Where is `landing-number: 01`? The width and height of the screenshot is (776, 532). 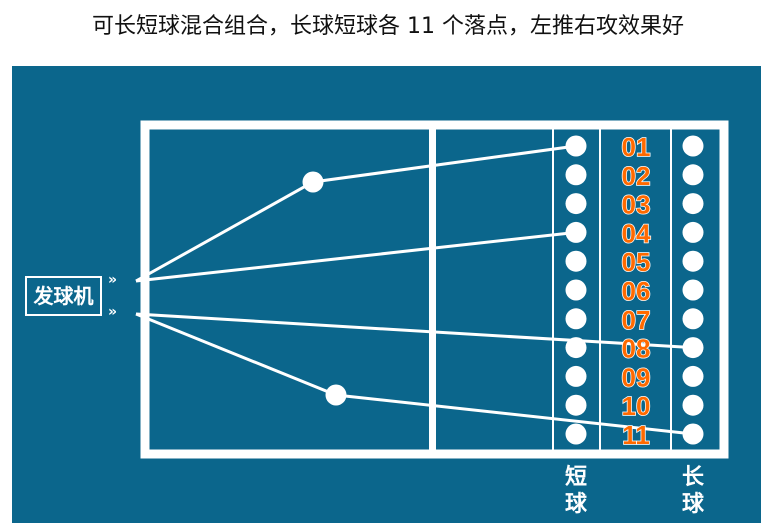
landing-number: 01 is located at coordinates (636, 147).